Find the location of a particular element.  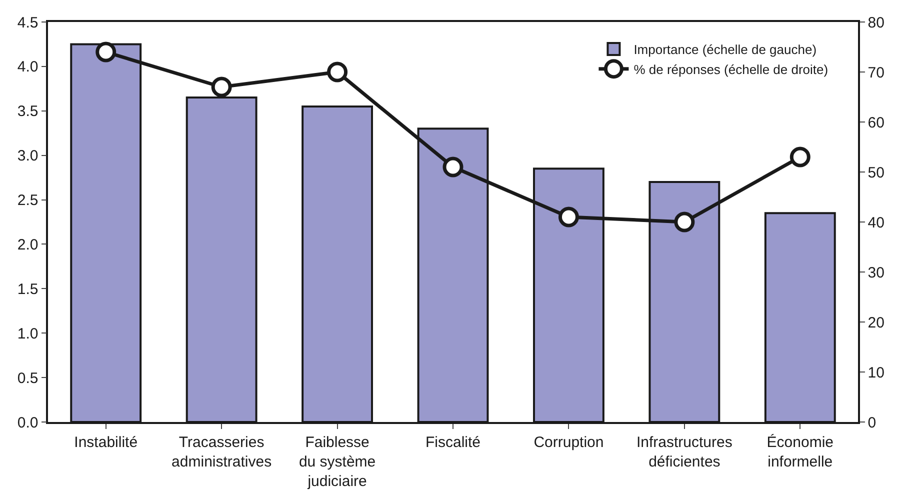

x-tick-label: Corruption is located at coordinates (569, 442).